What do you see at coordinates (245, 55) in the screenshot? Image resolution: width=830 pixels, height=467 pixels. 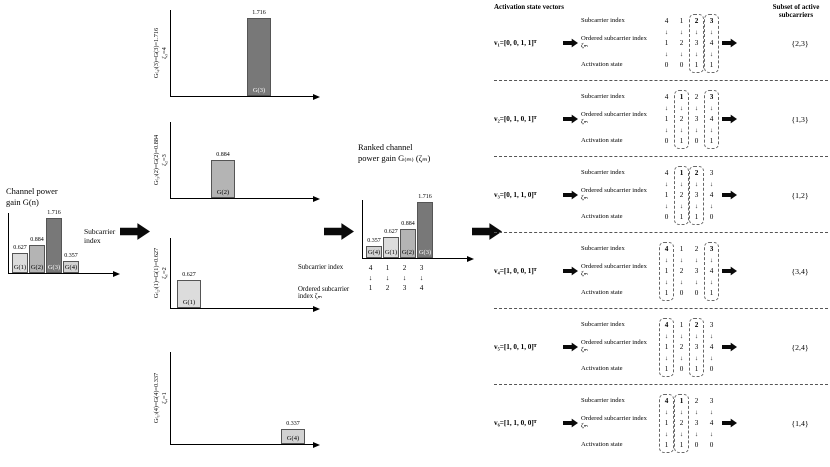 I see `mini-chart-1-plot: 1.716 G(3)` at bounding box center [245, 55].